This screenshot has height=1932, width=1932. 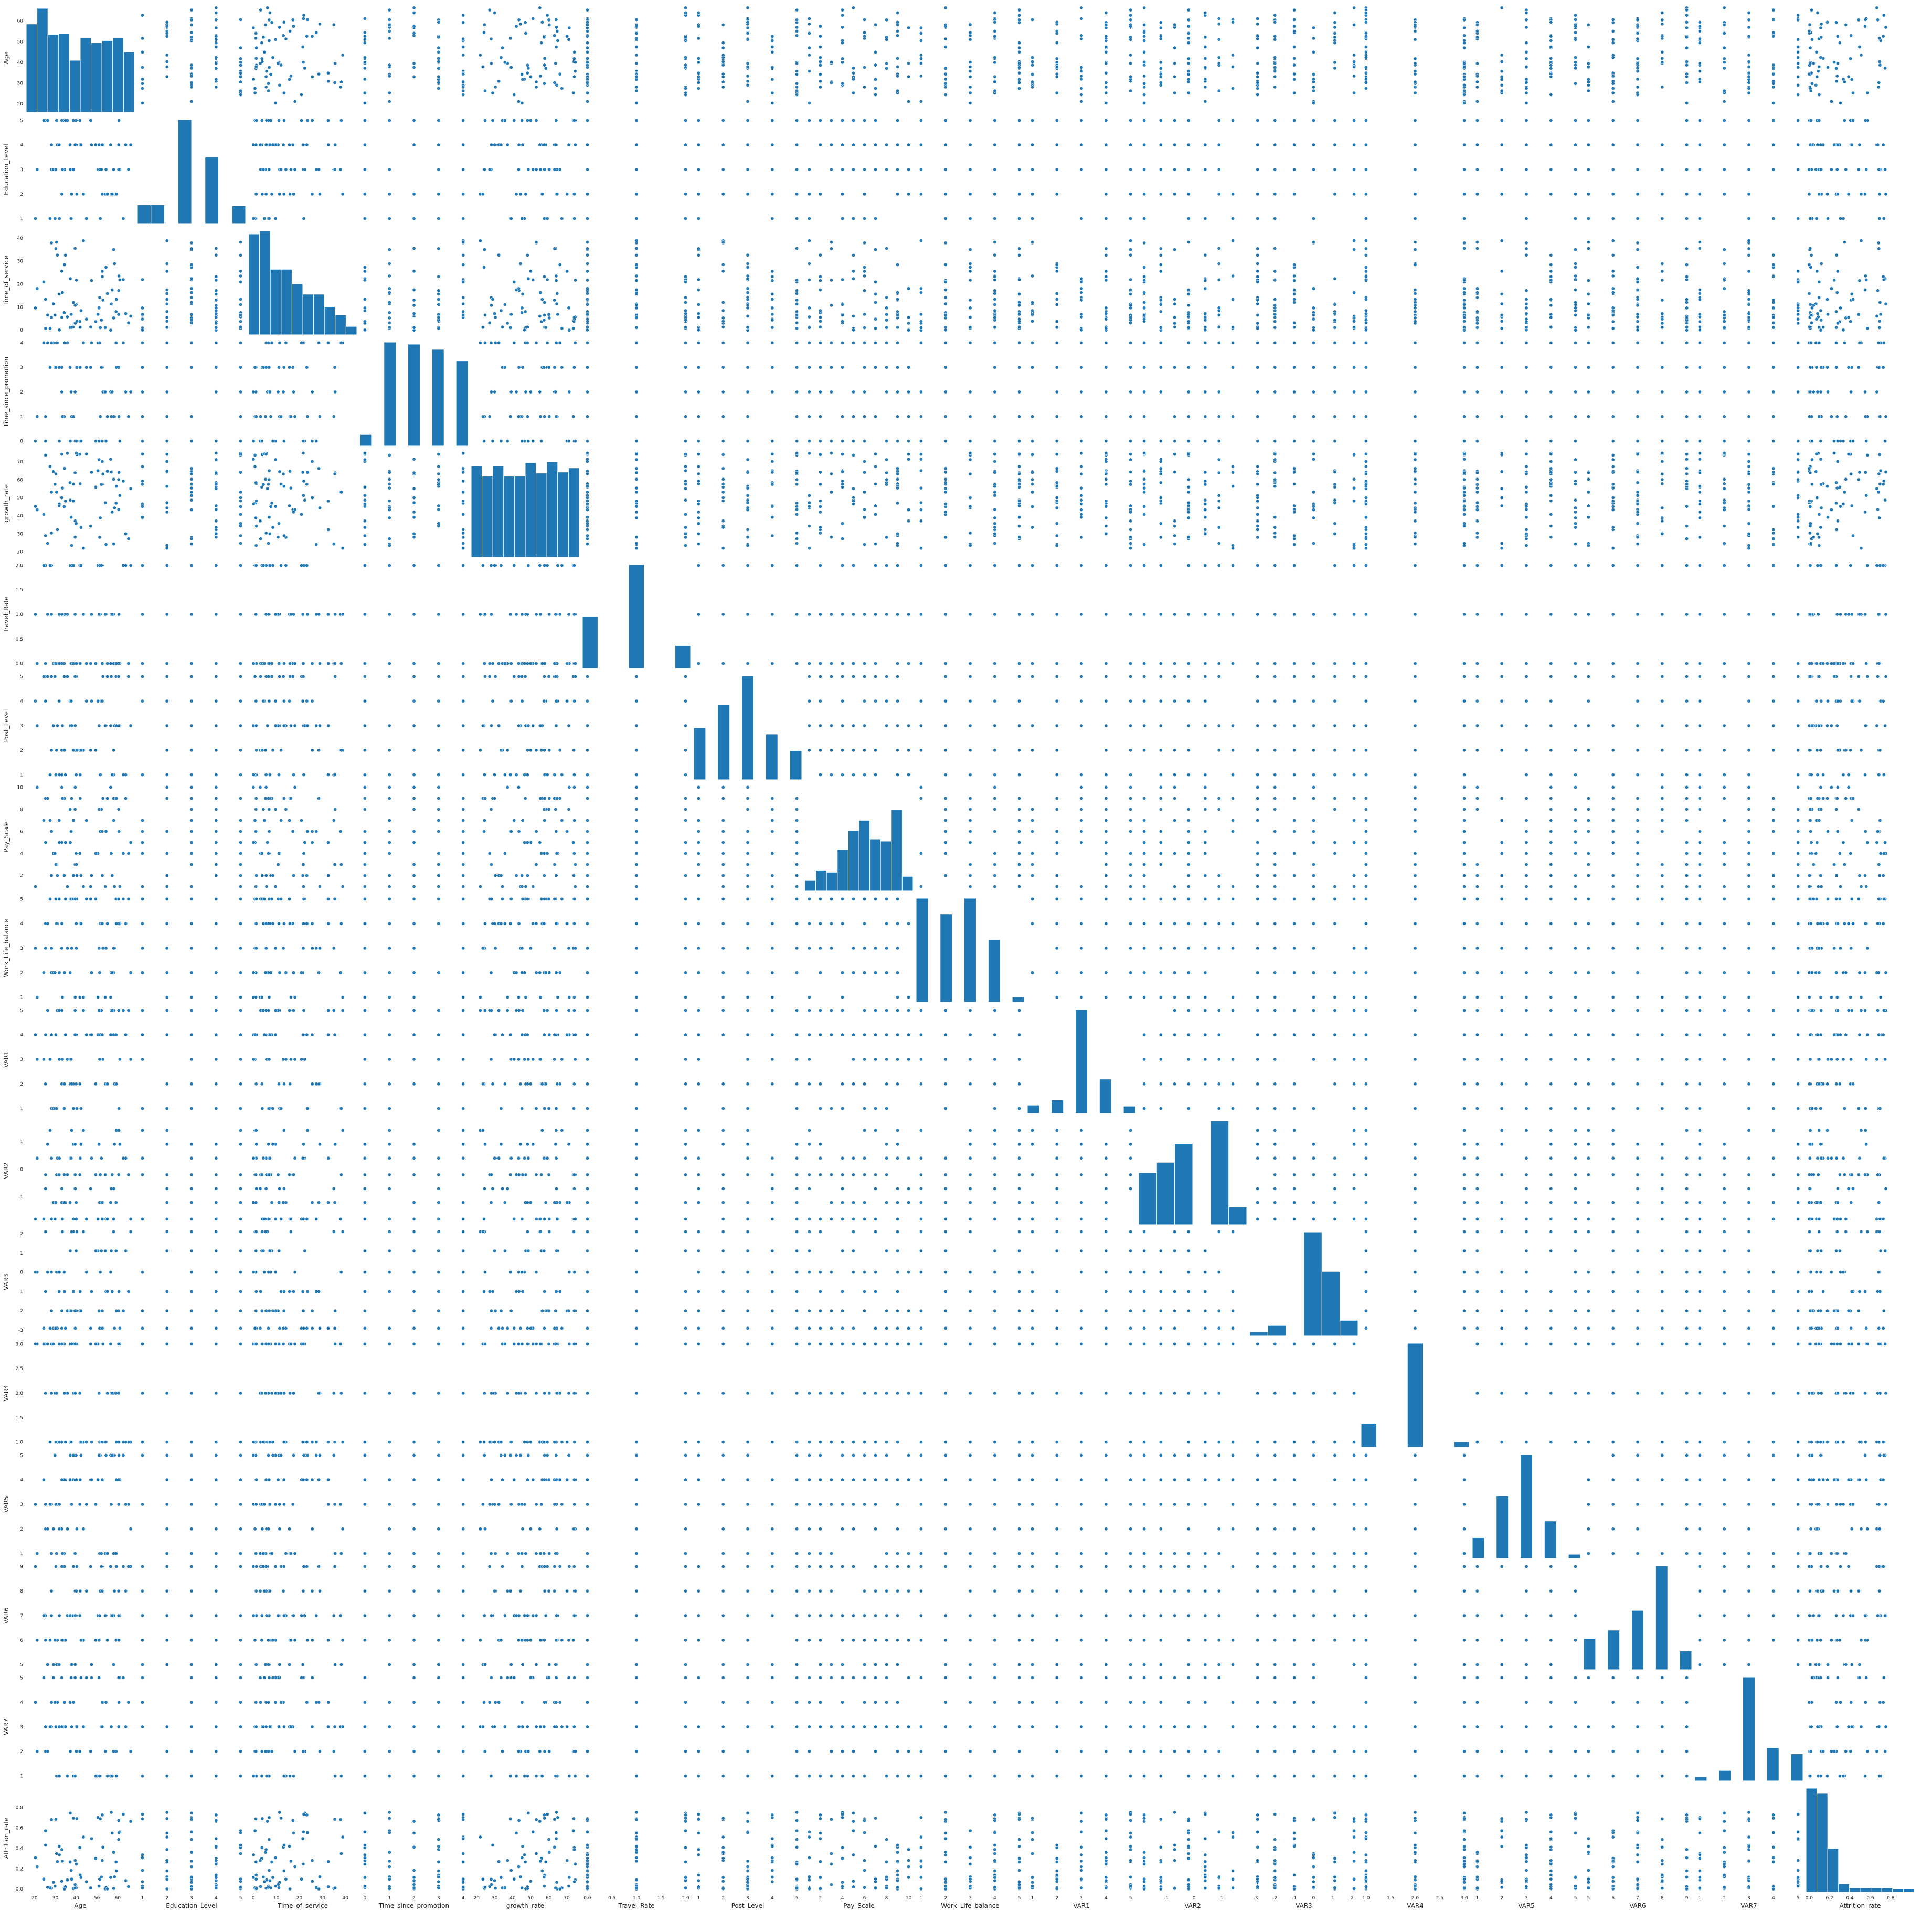 What do you see at coordinates (1306, 170) in the screenshot?
I see `pair-cell-education-level-vs-var3` at bounding box center [1306, 170].